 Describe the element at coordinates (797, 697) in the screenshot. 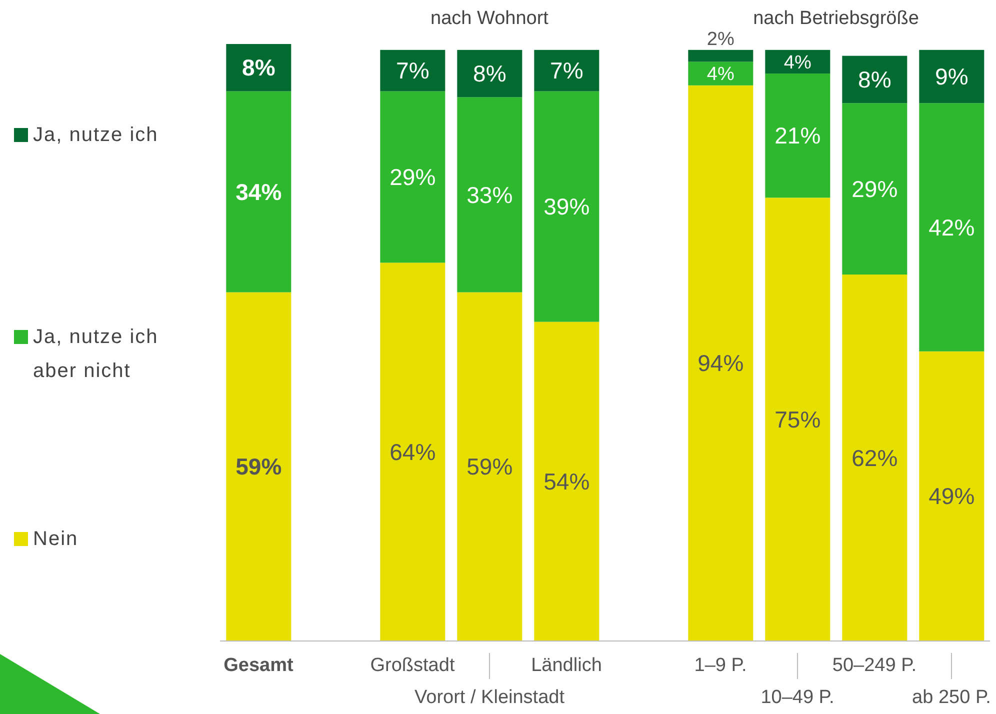

I see `x-tick-label: 10–49 P.` at that location.